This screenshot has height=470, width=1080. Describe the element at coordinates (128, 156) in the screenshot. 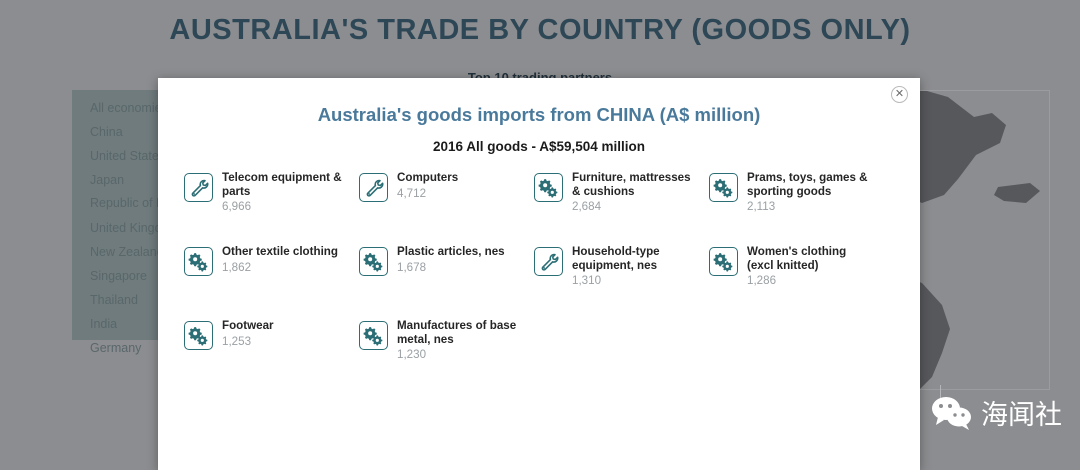

I see `country-item-united-states: United States` at that location.